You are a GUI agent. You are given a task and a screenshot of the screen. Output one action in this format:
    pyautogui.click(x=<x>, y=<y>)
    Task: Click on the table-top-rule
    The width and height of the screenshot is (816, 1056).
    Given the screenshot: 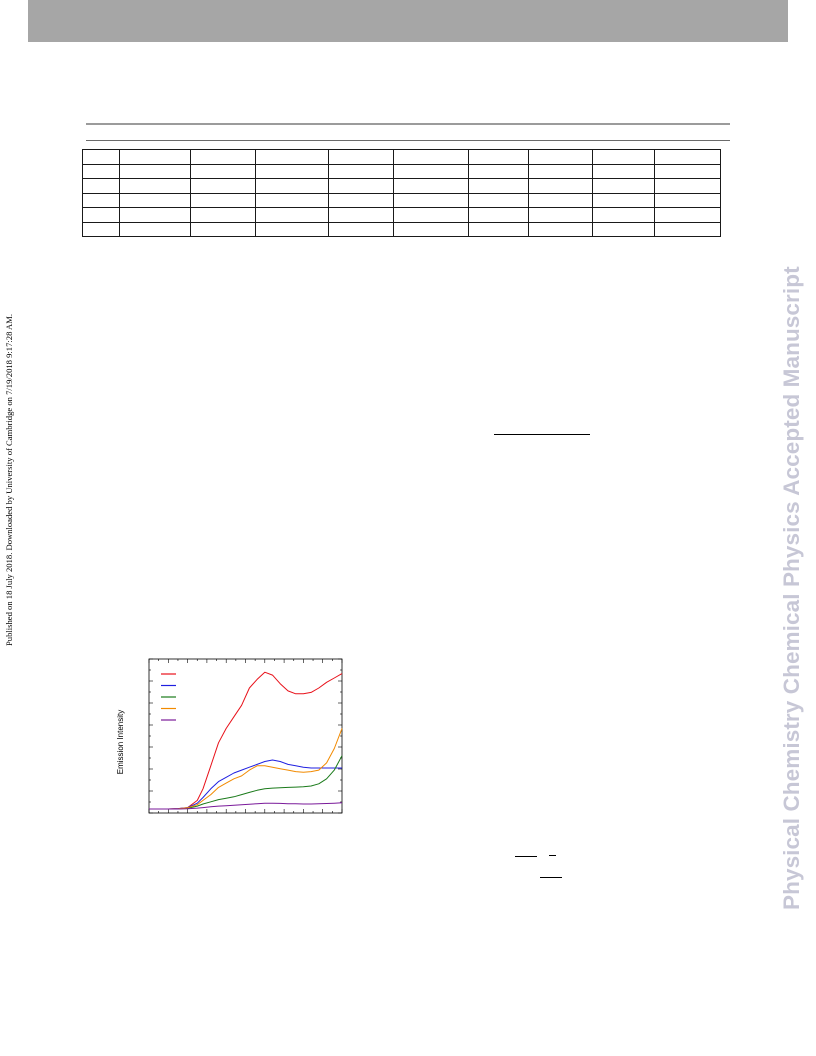 What is the action you would take?
    pyautogui.click(x=408, y=124)
    